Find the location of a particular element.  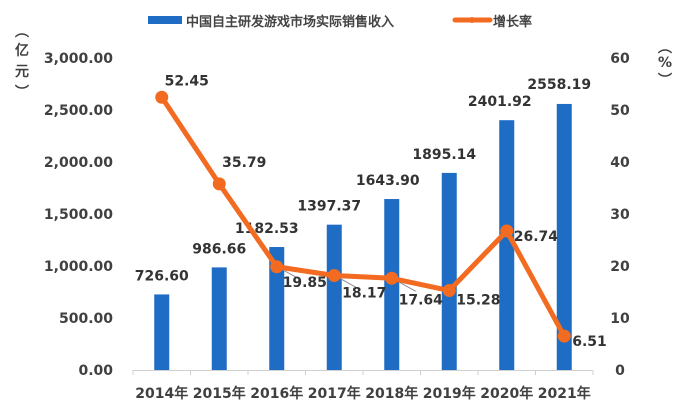

x-axis-label: 2021年 is located at coordinates (564, 393).